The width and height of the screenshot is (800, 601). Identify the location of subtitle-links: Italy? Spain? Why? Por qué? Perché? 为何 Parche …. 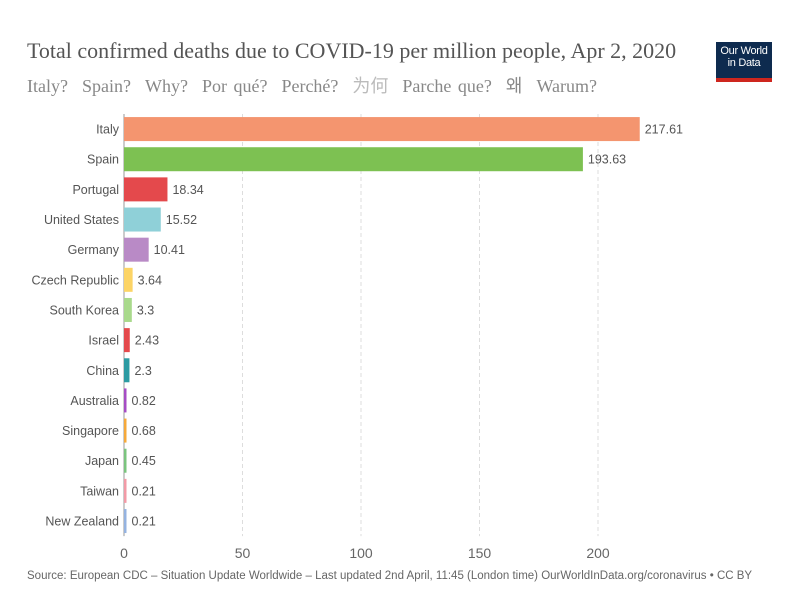
(319, 85).